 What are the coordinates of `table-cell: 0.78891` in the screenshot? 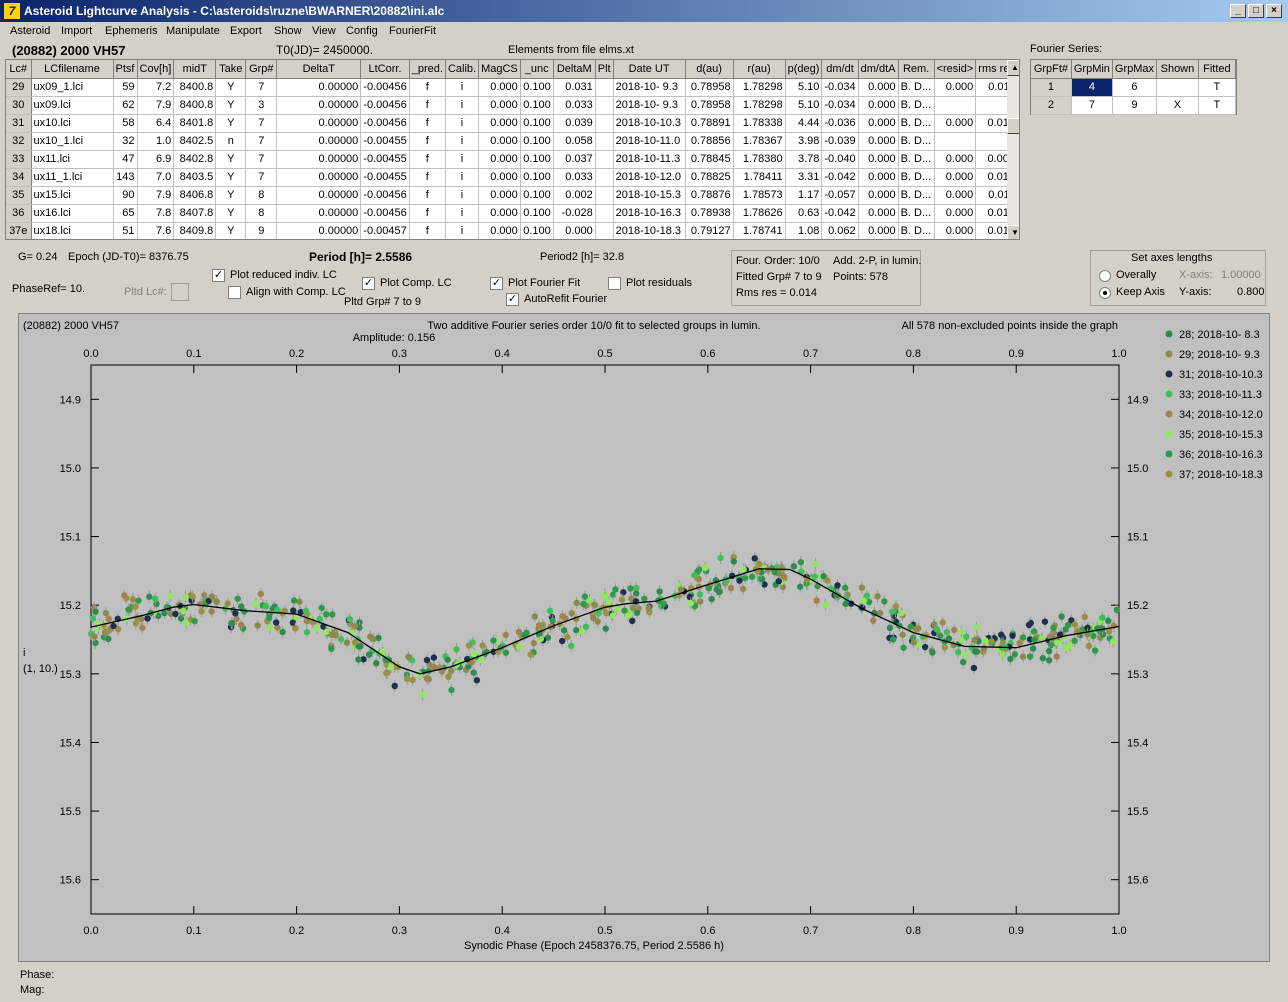 It's located at (709, 123).